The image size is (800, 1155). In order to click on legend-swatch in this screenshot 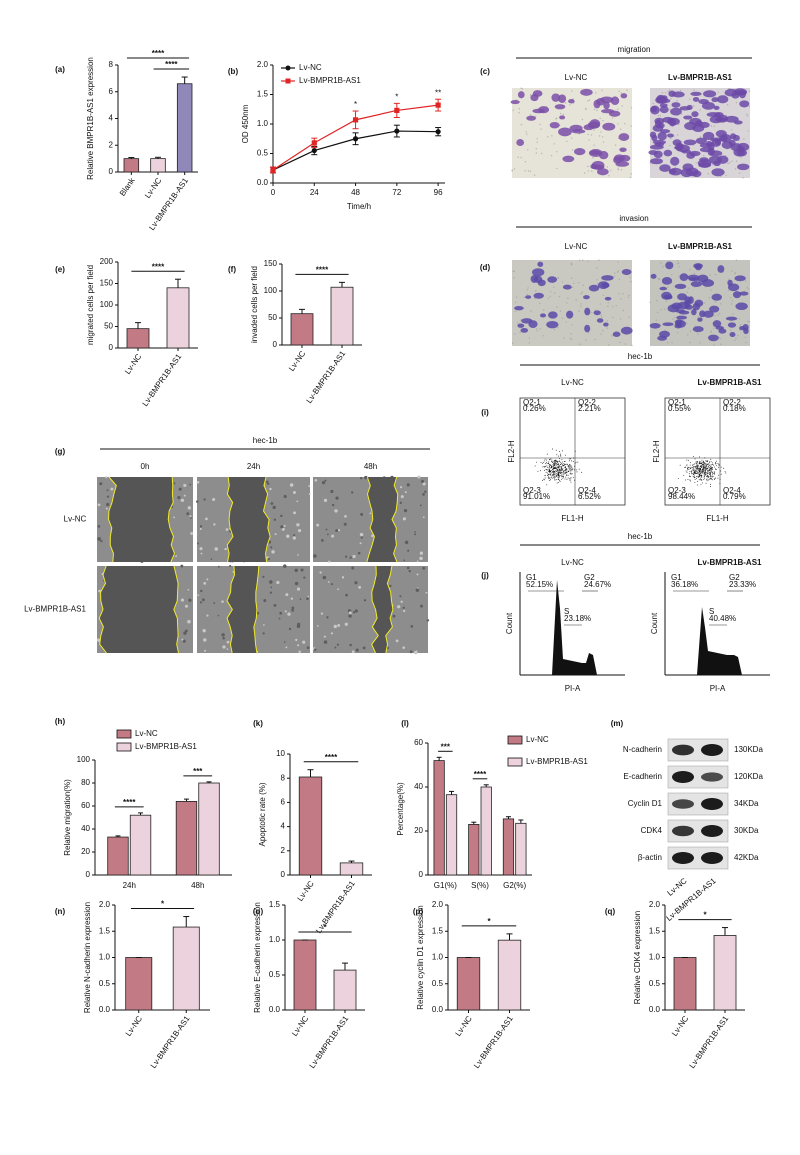, I will do `click(124, 747)`.